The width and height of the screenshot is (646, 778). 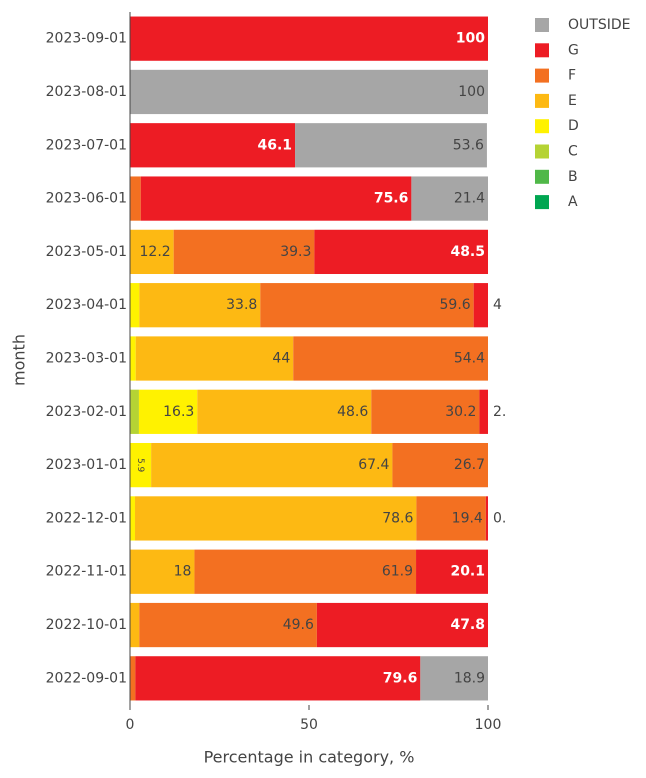 What do you see at coordinates (241, 305) in the screenshot?
I see `data-label: 33.8` at bounding box center [241, 305].